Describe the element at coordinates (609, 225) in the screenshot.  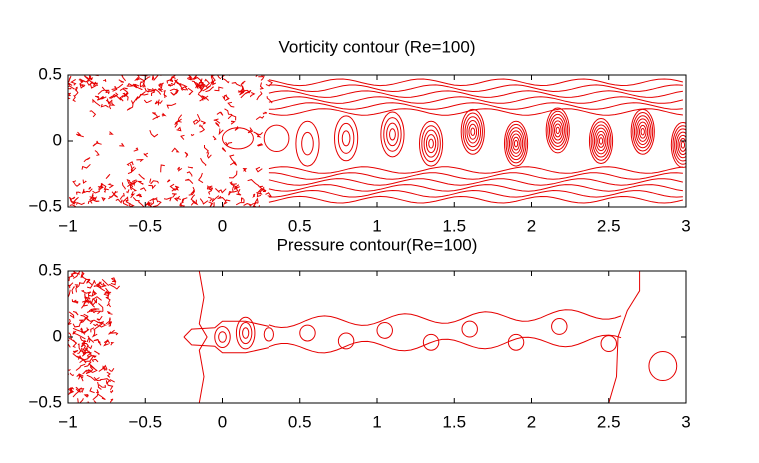
I see `x-tick-label: 2.5` at that location.